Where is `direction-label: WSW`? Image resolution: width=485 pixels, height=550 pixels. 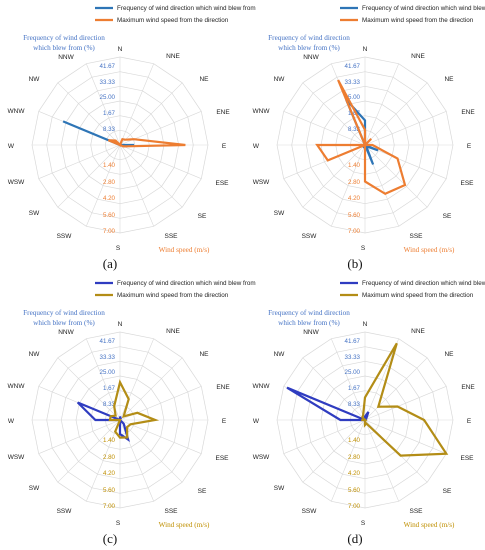
direction-label: WSW is located at coordinates (16, 182).